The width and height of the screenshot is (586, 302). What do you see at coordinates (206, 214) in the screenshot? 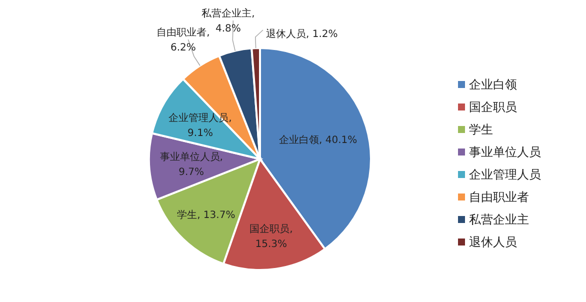
I see `data-label: 学生, 13.7%` at bounding box center [206, 214].